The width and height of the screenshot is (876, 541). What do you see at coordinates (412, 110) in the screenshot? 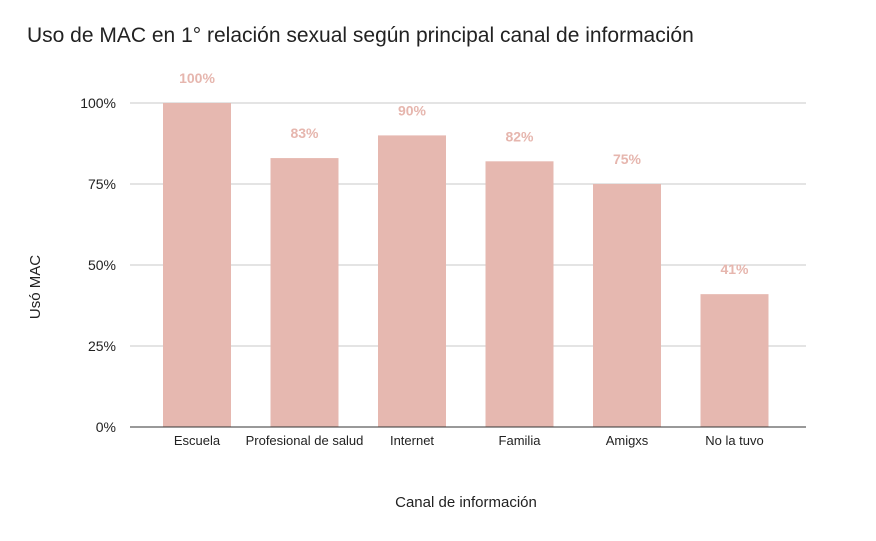
I see `data-label: 90%` at bounding box center [412, 110].